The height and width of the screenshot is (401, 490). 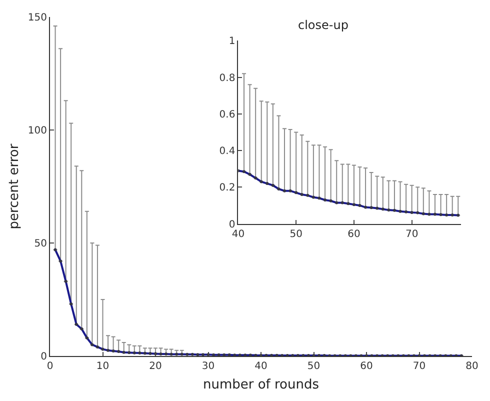 I want to click on y-tick-label: 0.8, so click(x=227, y=78).